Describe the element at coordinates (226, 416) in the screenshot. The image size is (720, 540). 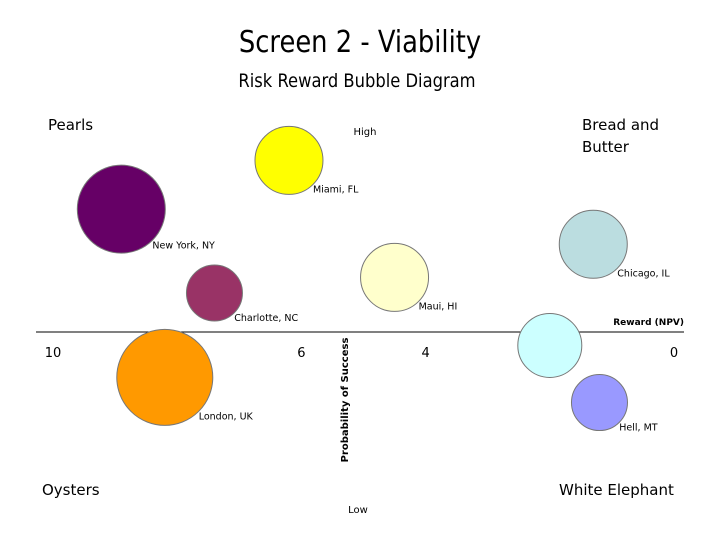
I see `bubble-label: London, UK` at that location.